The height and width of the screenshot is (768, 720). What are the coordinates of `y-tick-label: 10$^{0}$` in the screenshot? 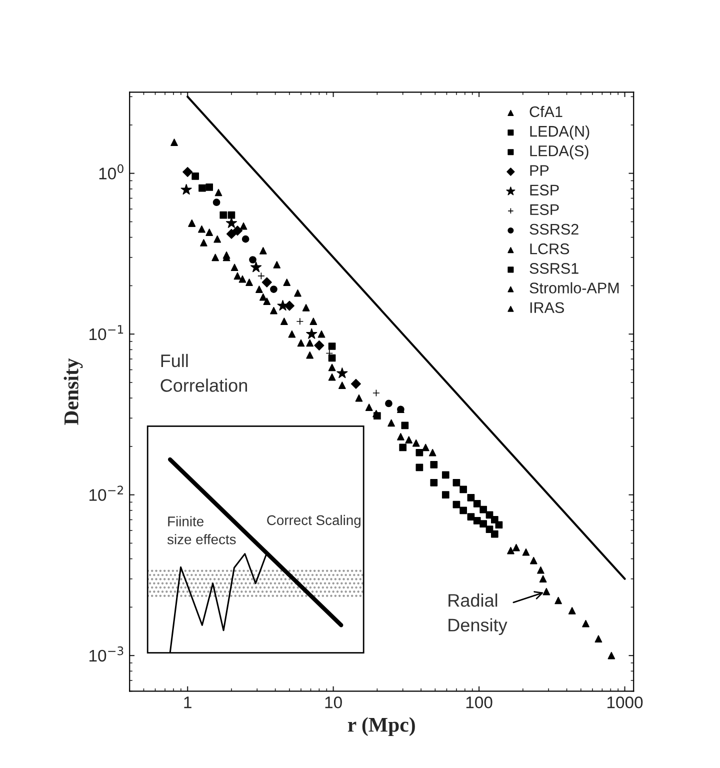 It's located at (111, 172).